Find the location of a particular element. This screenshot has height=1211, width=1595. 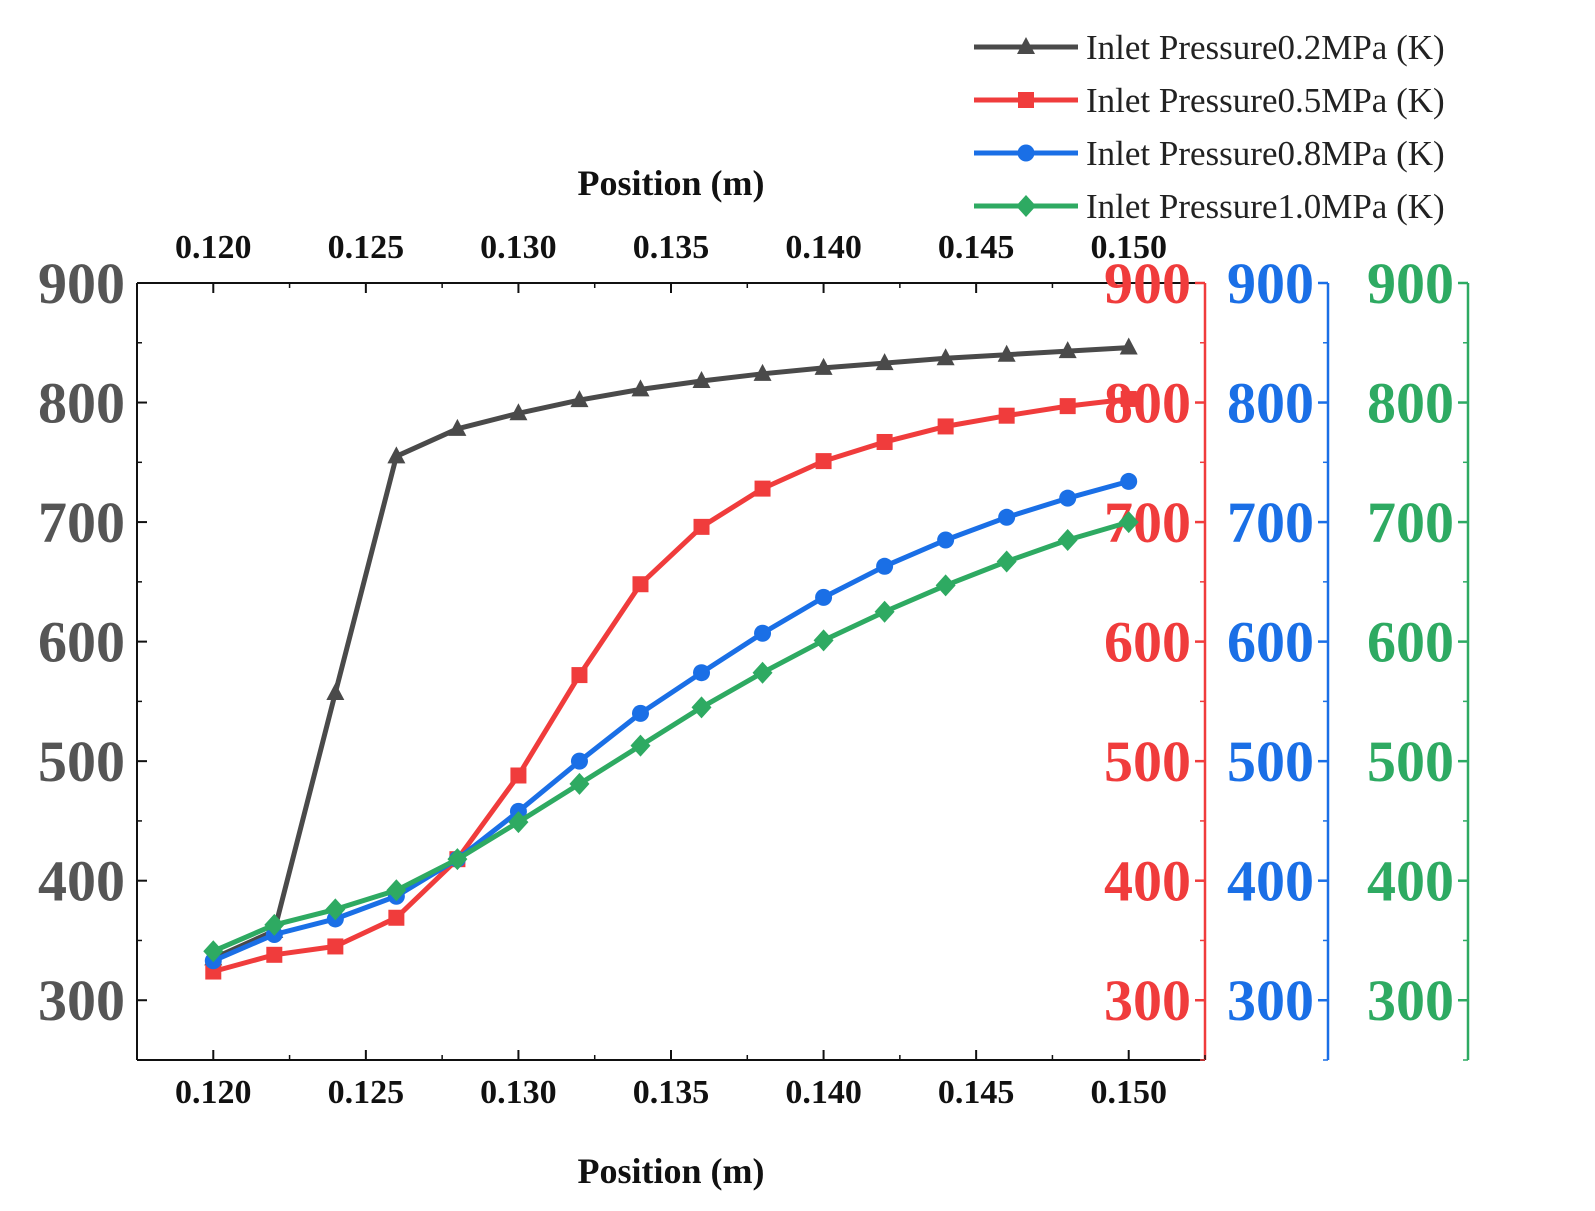

y-tick-label-right-red: 600 is located at coordinates (1147, 642).